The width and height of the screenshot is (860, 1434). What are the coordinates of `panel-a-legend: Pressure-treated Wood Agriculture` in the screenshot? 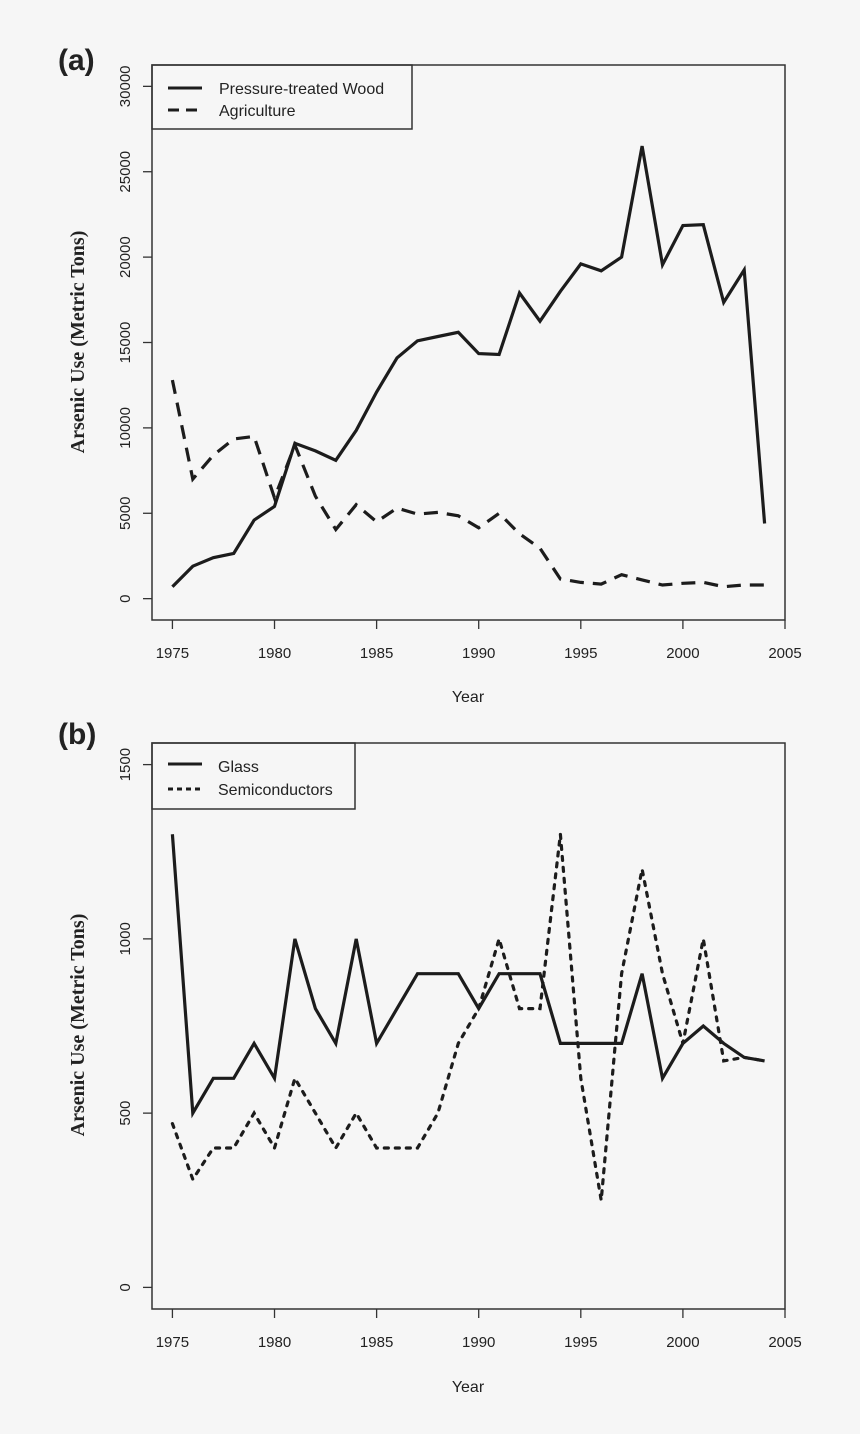 It's located at (282, 97).